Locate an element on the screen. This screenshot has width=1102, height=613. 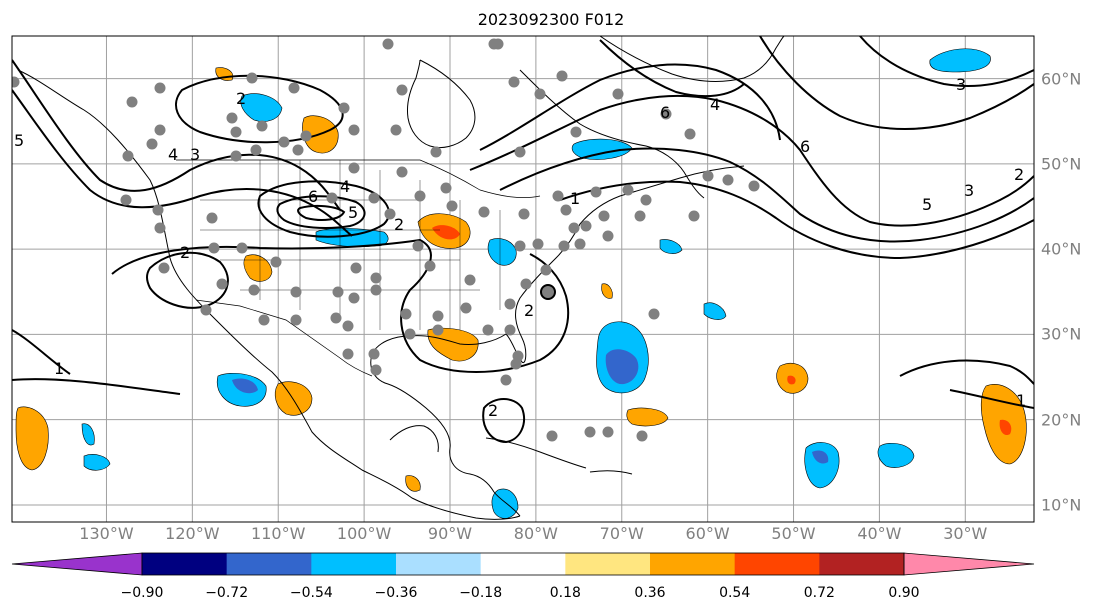
colorbar-tick-label: 0.18 is located at coordinates (565, 593).